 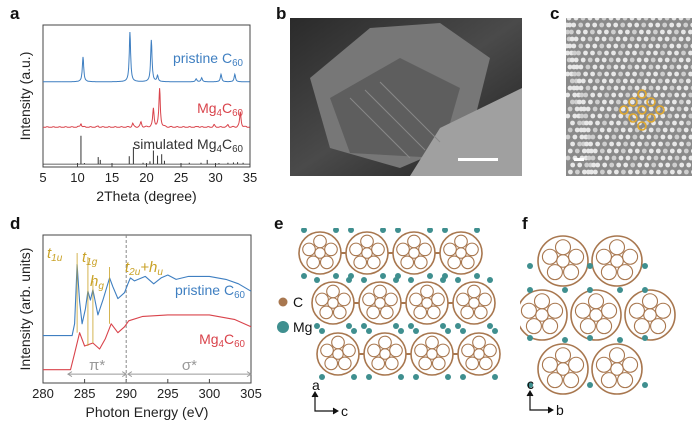 I want to click on crystal-structure-f: cb, so click(x=598, y=326).